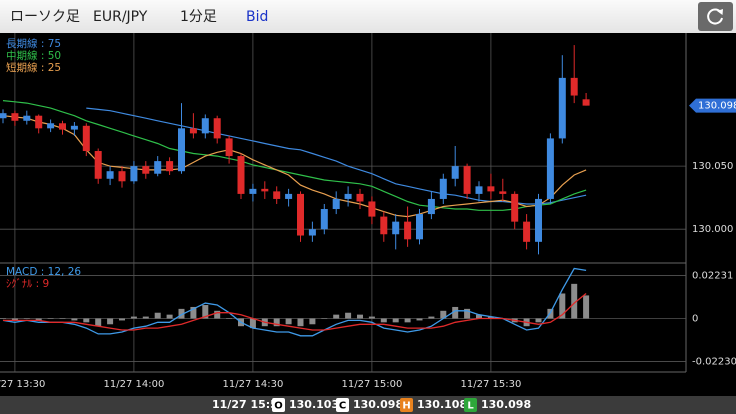 This screenshot has height=414, width=736. Describe the element at coordinates (314, 404) in the screenshot. I see `ohlc-value: 130.103` at that location.